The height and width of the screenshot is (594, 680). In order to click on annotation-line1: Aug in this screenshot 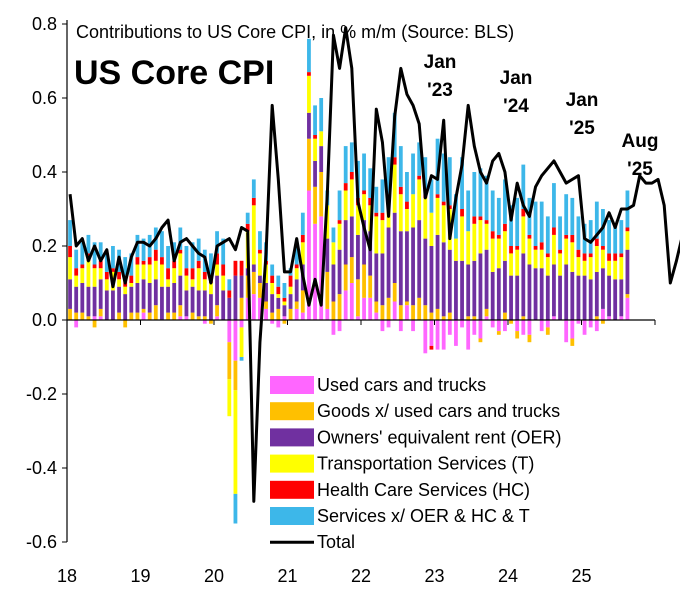, I will do `click(640, 141)`.